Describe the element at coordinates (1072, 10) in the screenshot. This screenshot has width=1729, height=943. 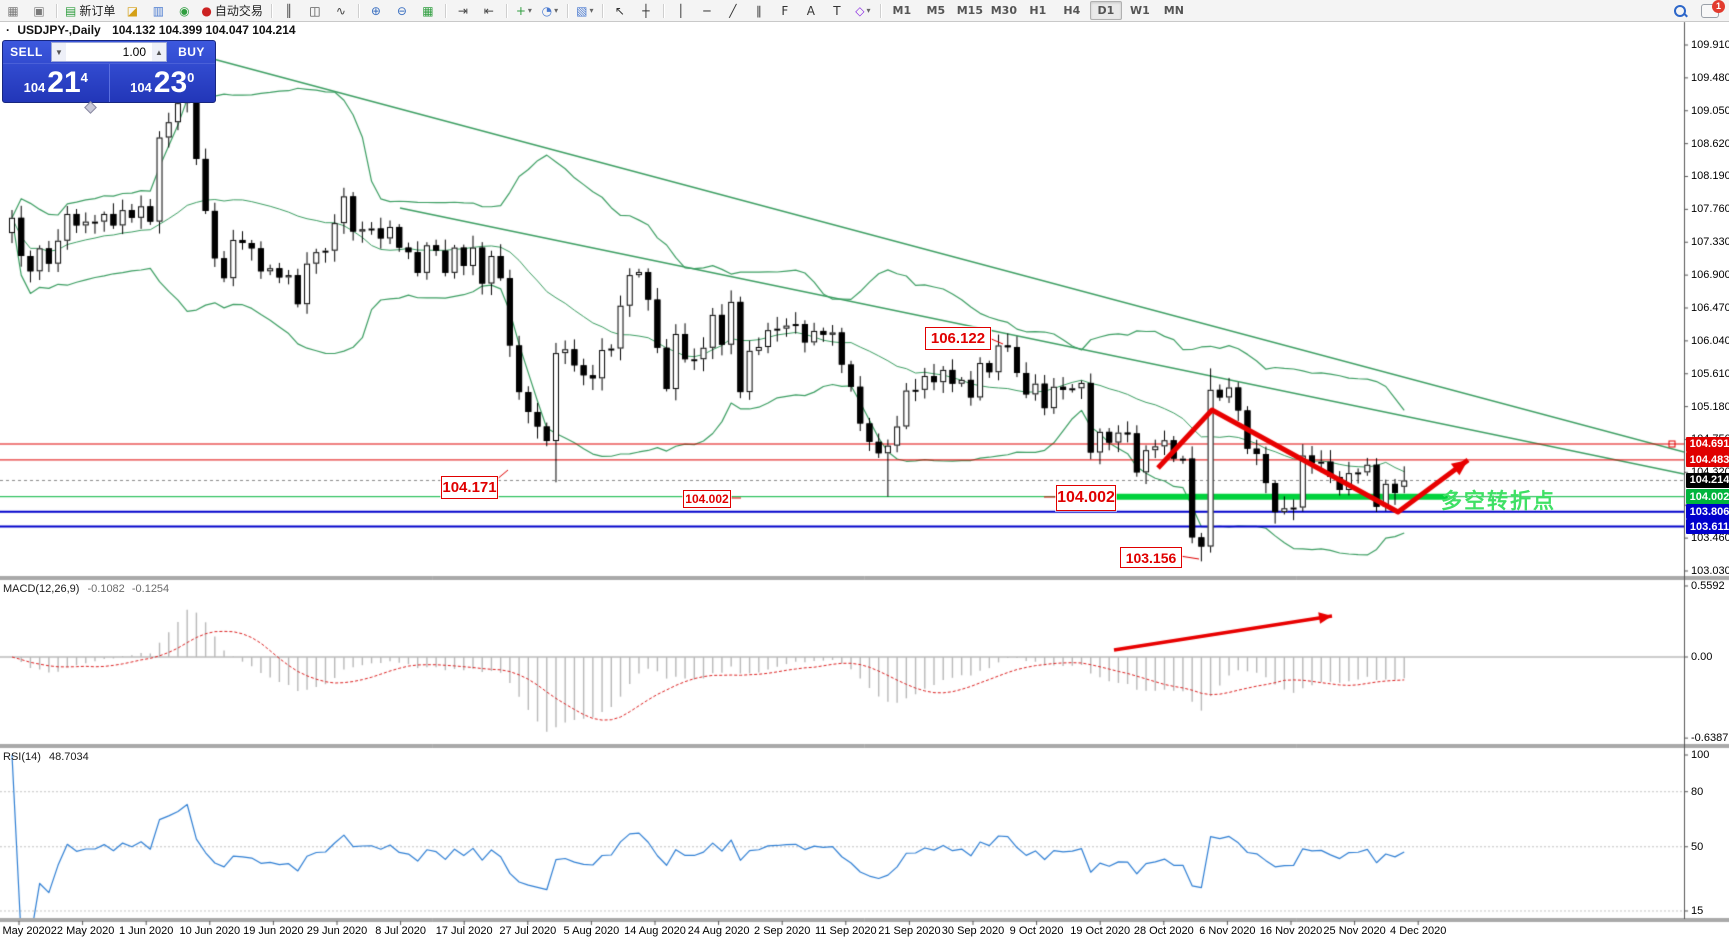
I see `timeframe-h4: H4` at that location.